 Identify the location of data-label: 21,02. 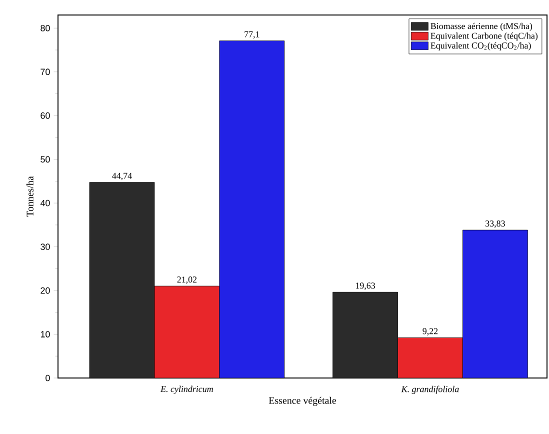
(187, 280).